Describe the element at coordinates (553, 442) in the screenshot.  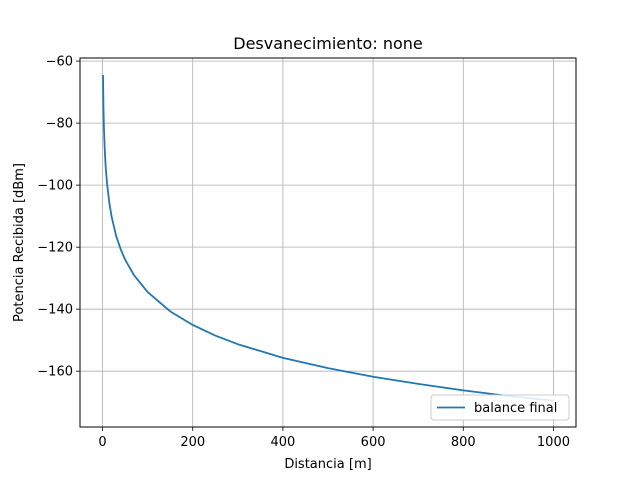
I see `x-tick-label: 1000` at that location.